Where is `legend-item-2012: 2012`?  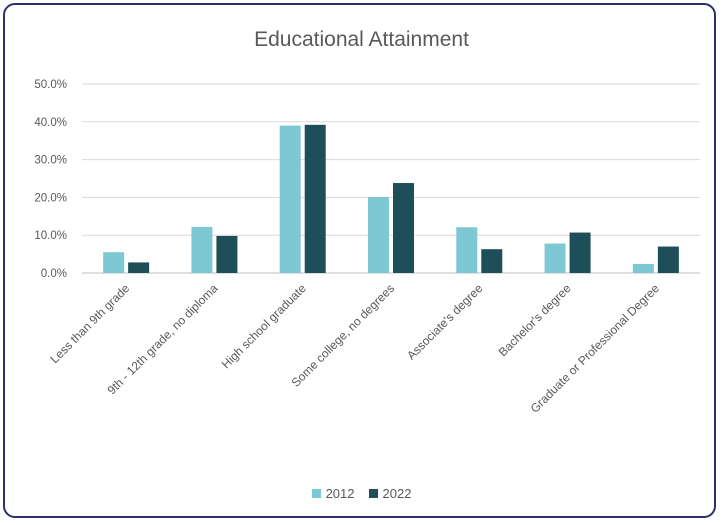 legend-item-2012: 2012 is located at coordinates (333, 493).